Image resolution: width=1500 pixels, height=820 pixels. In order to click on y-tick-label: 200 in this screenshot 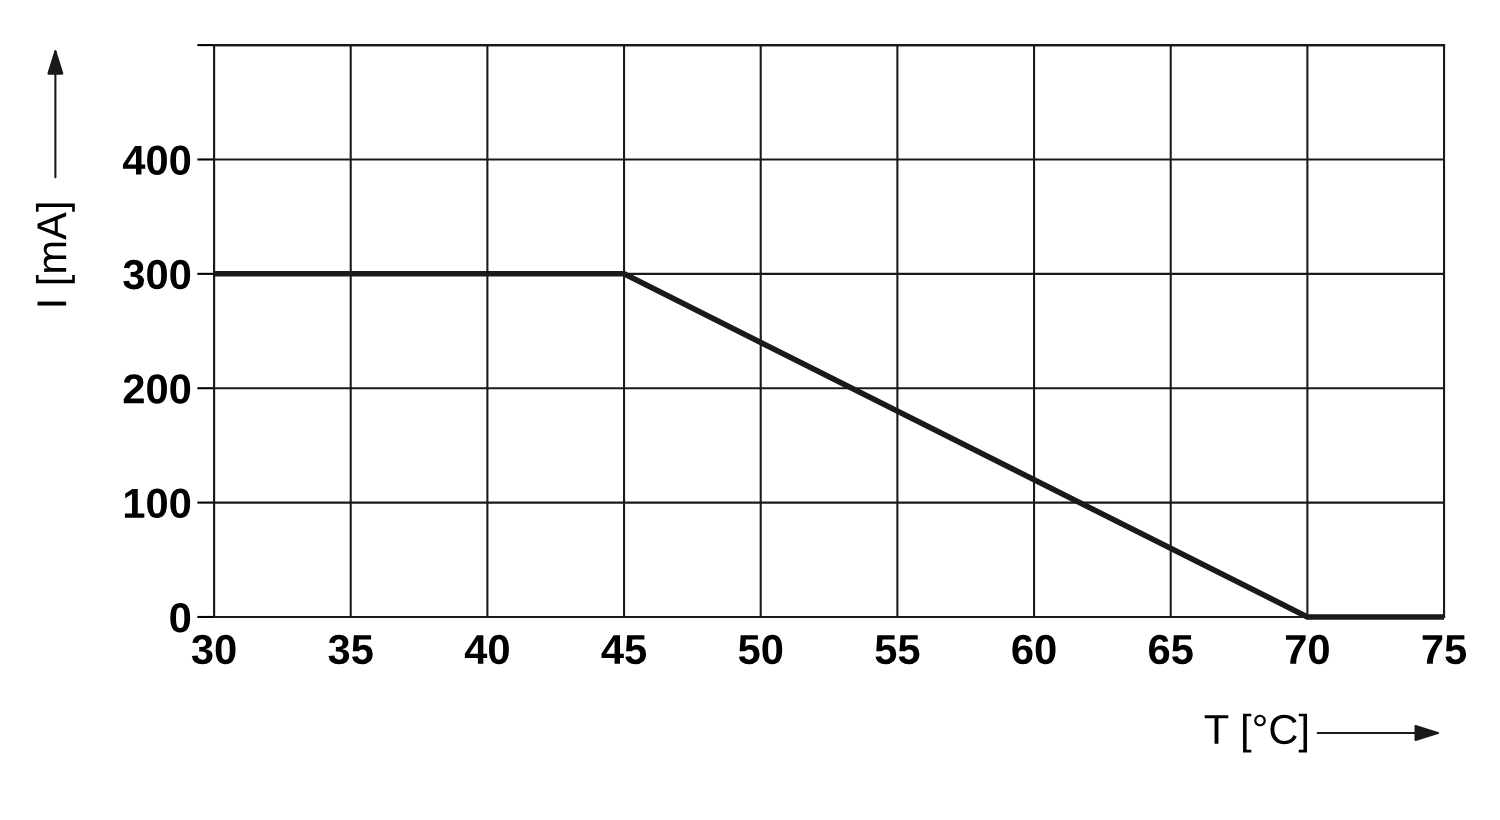, I will do `click(157, 389)`.